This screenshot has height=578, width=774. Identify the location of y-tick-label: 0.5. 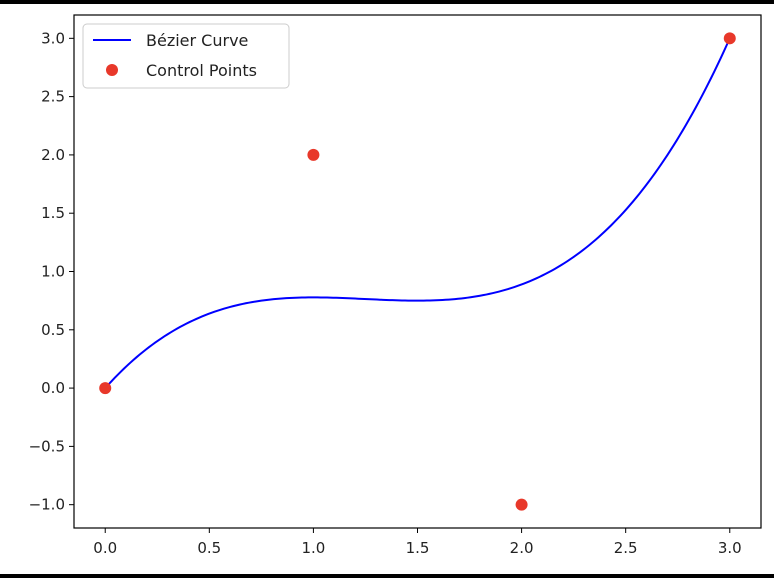
(53, 330).